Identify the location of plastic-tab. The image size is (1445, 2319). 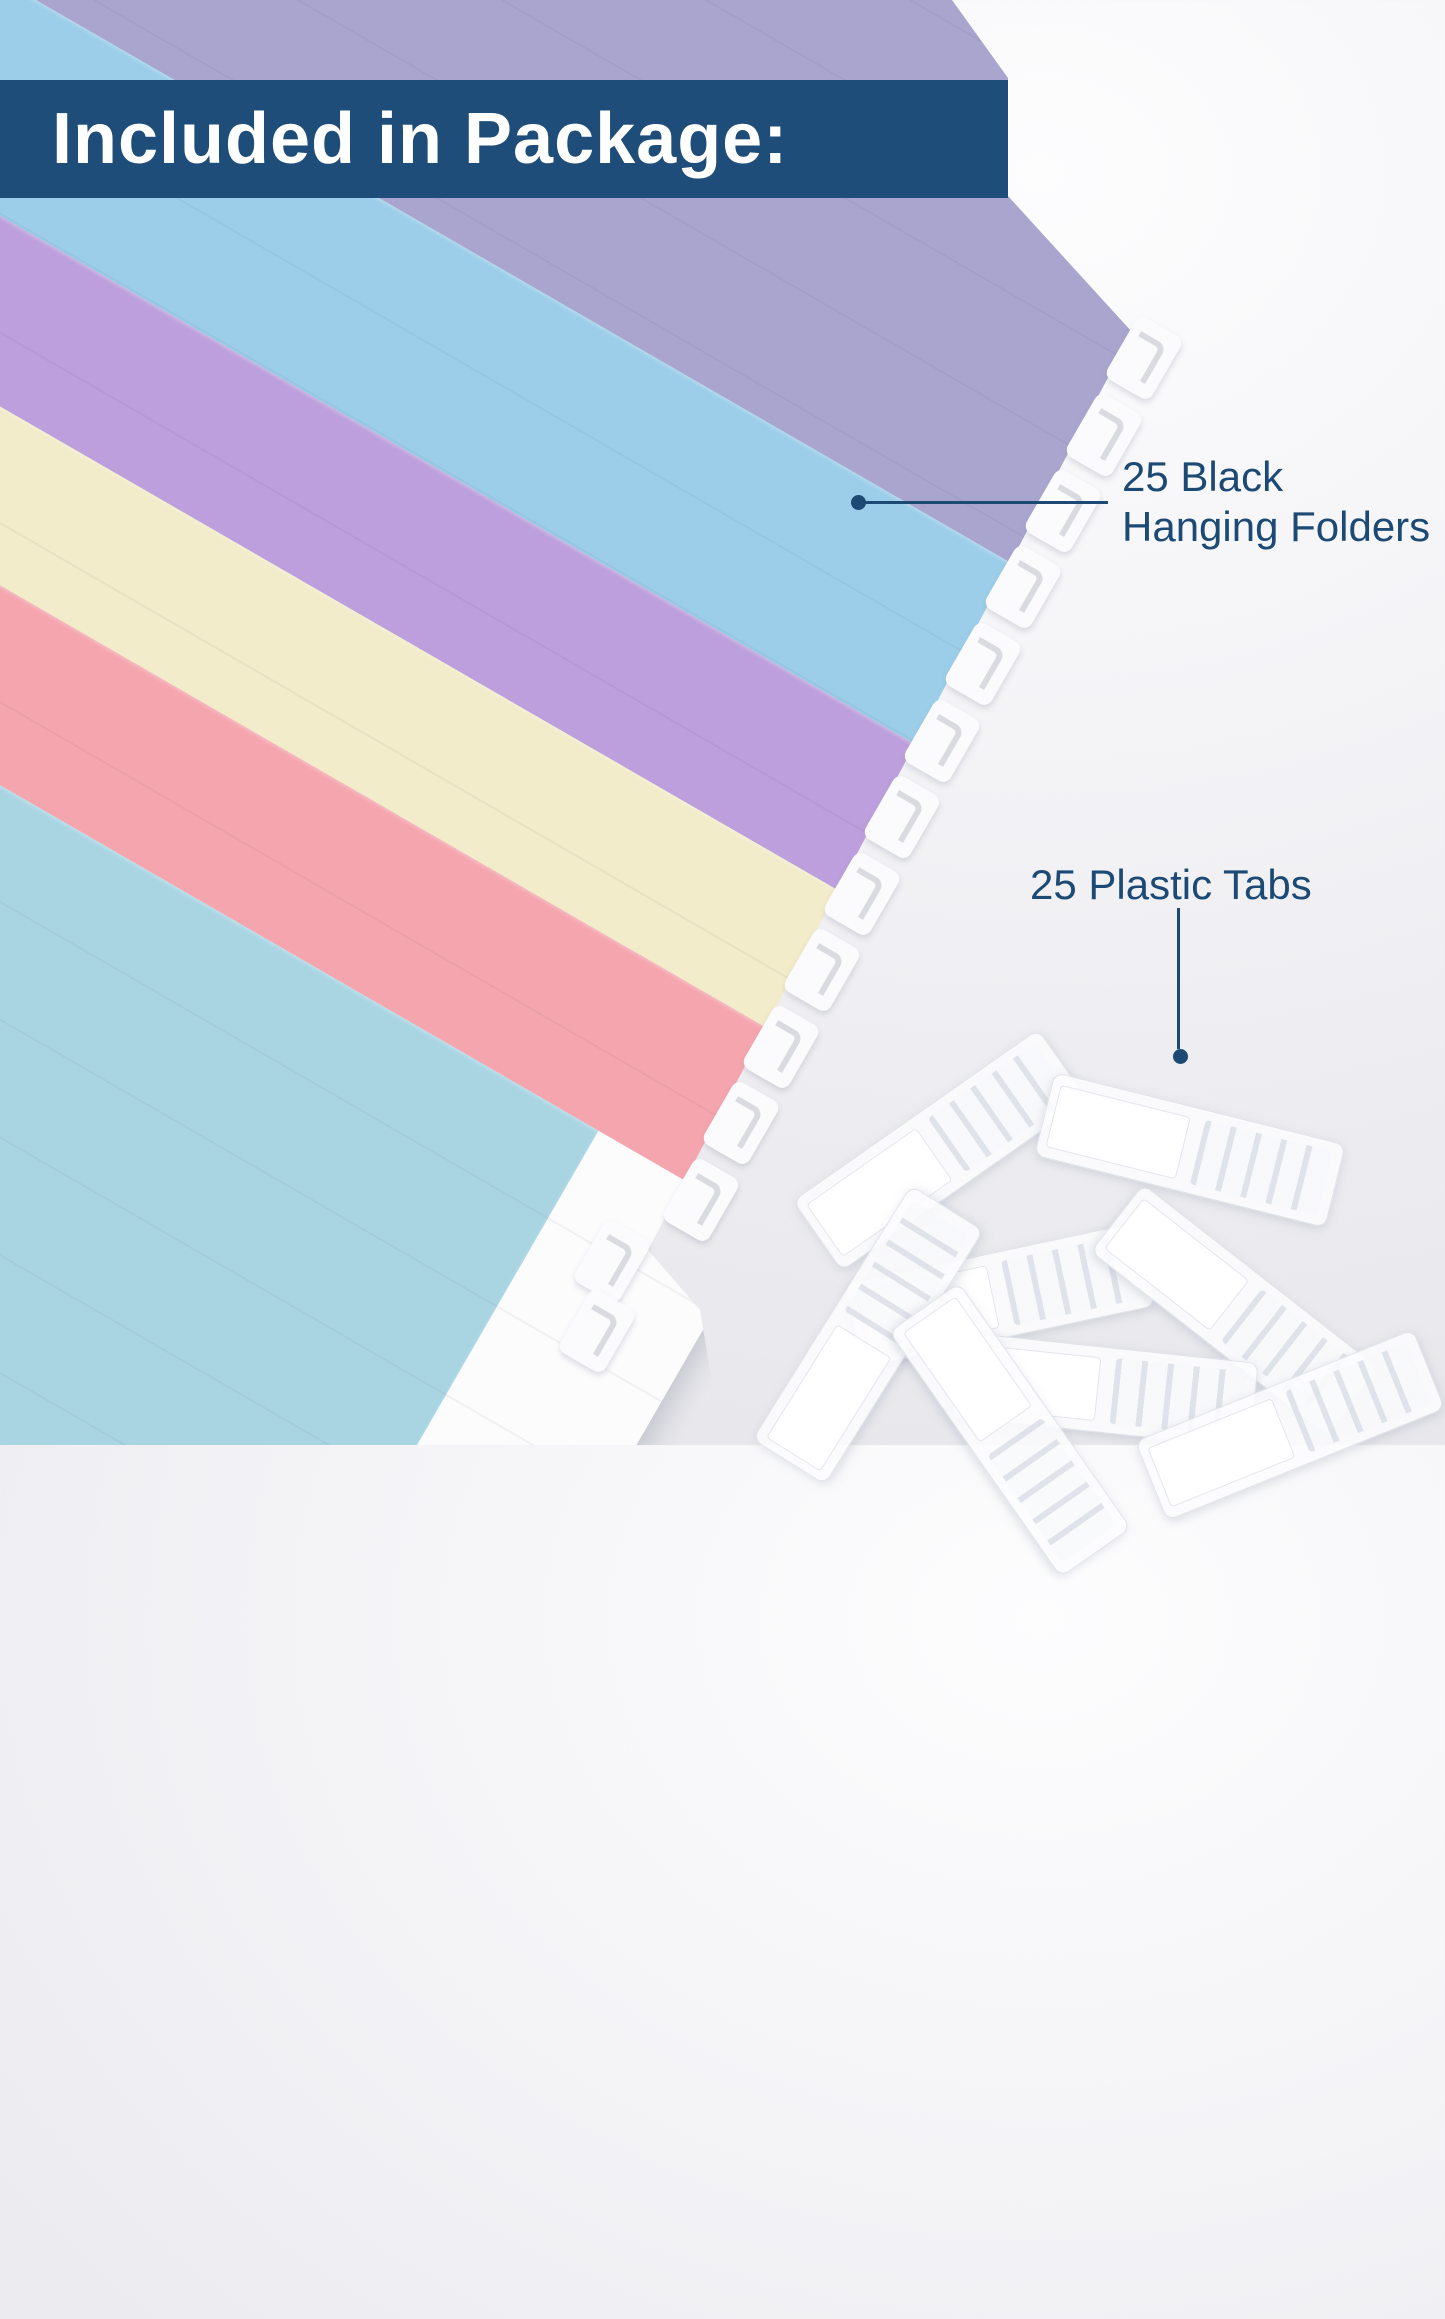
(1190, 1150).